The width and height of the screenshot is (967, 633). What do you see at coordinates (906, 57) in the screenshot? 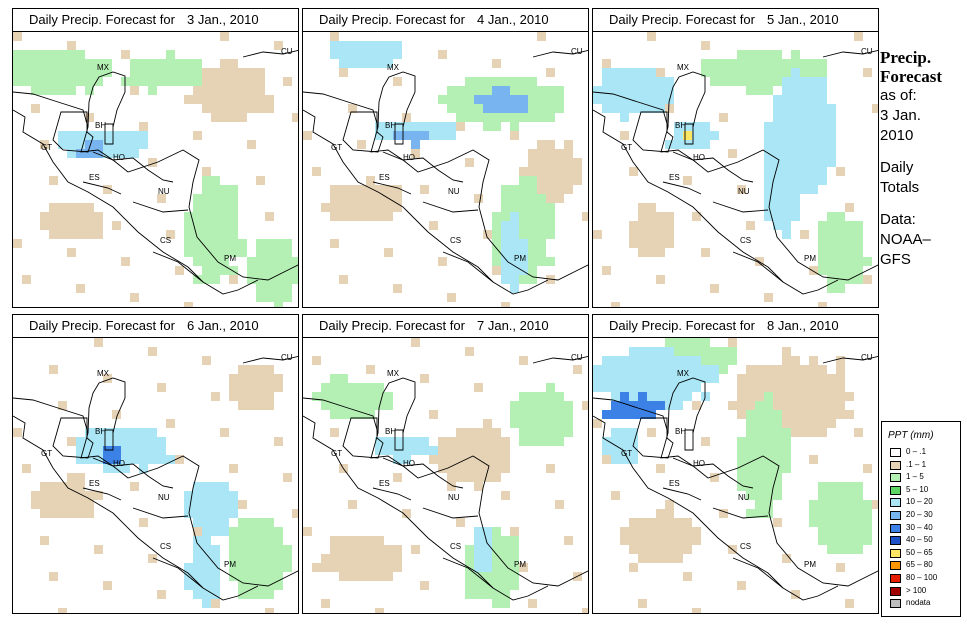
I see `side-heading-line1: Precip.` at bounding box center [906, 57].